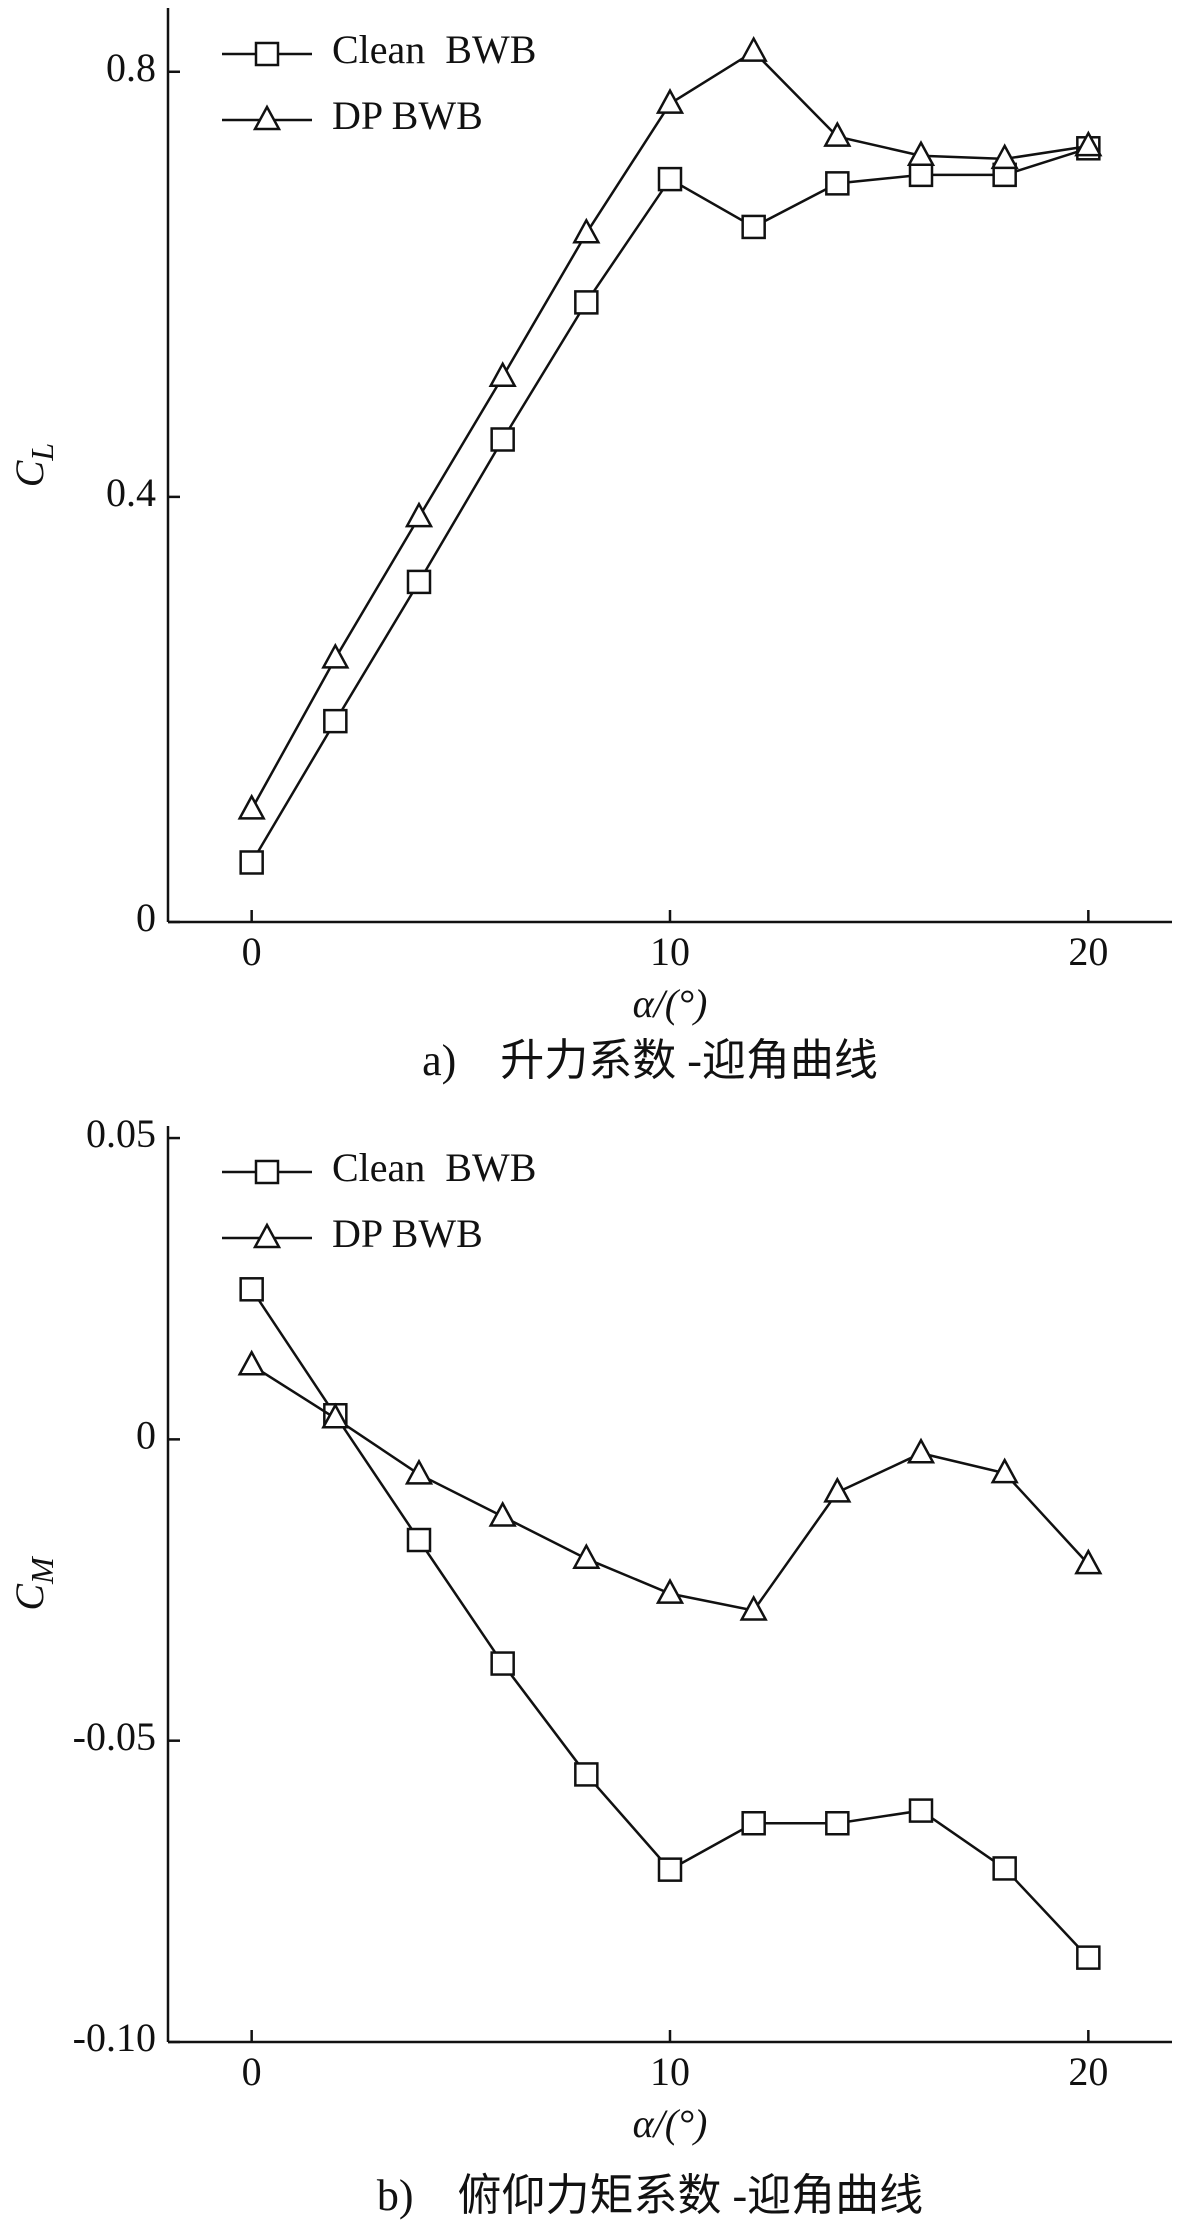 The width and height of the screenshot is (1200, 2234). What do you see at coordinates (650, 2195) in the screenshot?
I see `caption: b) 俯仰力矩系数 -迎角曲线` at bounding box center [650, 2195].